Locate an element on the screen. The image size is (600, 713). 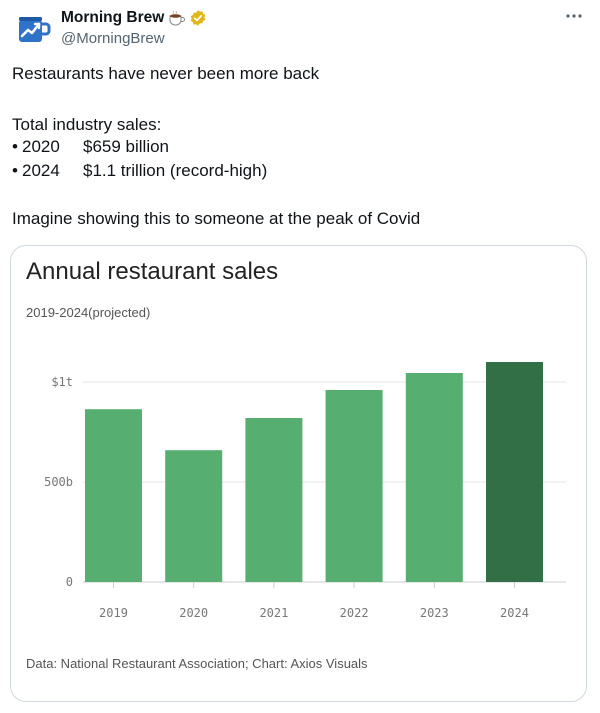
x-tick-label: 2019 is located at coordinates (113, 613).